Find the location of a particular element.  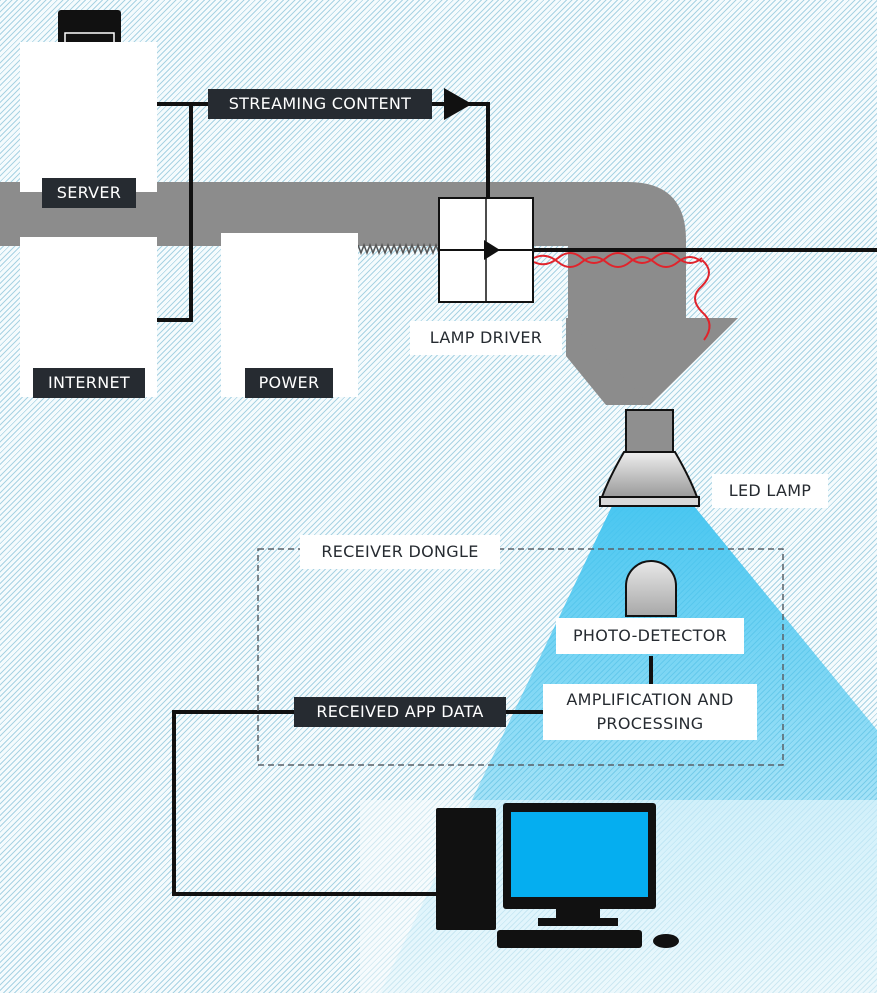

desktop-computer-icon is located at coordinates (557, 875).